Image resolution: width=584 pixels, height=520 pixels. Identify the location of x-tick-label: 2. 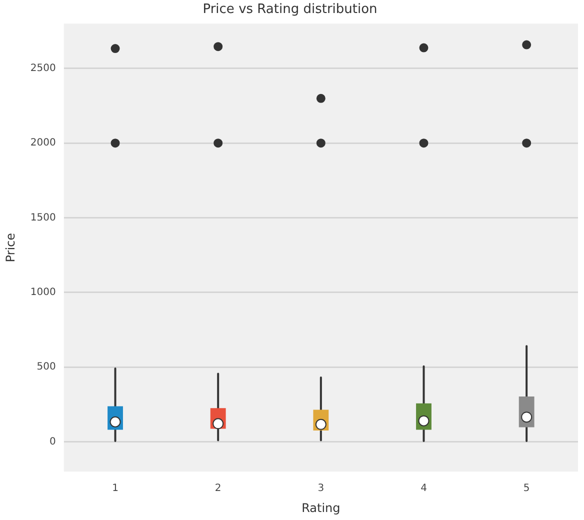
(218, 488).